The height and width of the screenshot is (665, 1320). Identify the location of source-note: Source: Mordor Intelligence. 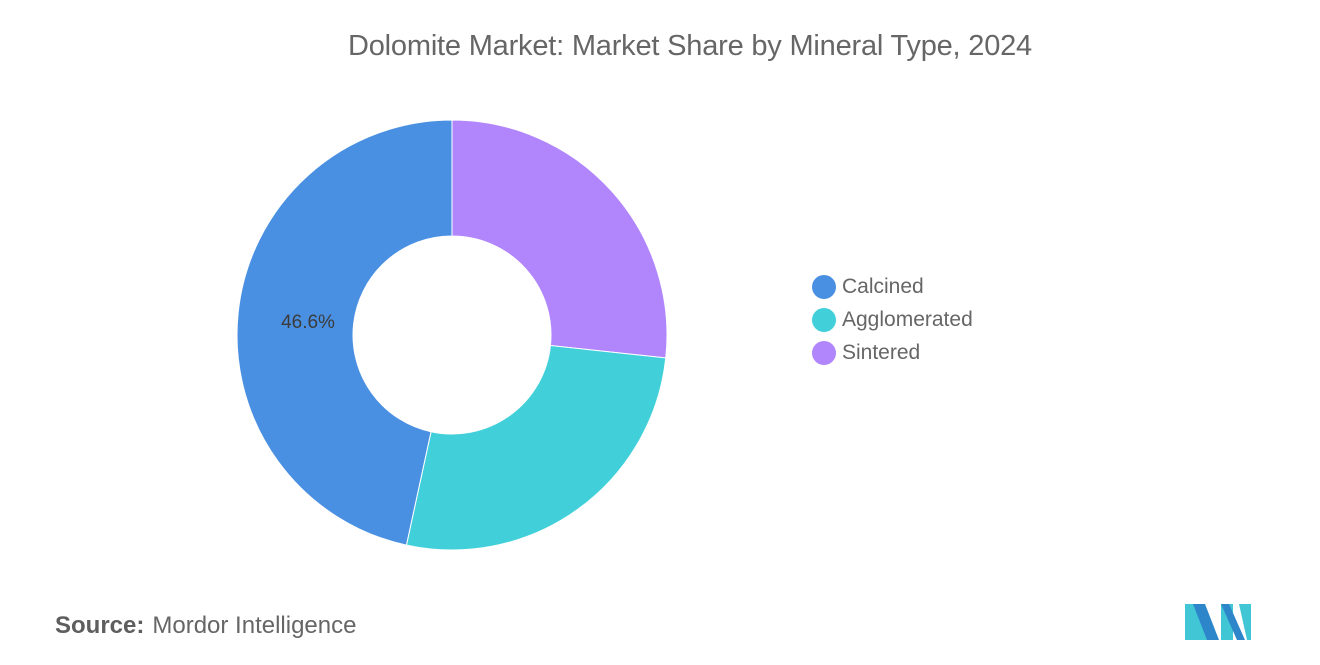
(205, 626).